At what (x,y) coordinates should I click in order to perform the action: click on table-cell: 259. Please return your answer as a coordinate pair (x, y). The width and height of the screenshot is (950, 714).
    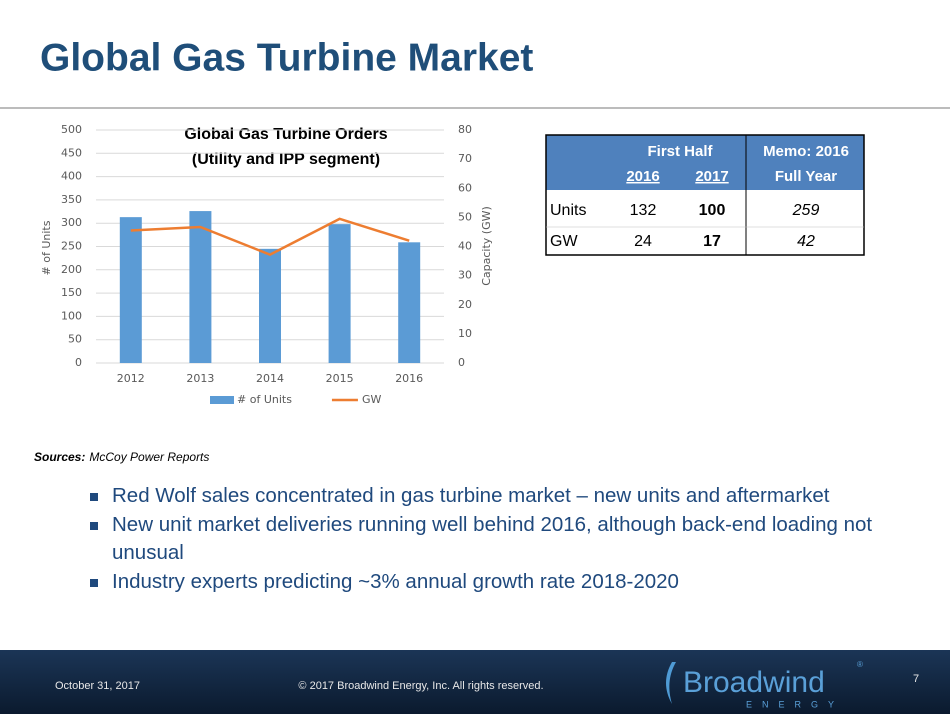
    Looking at the image, I should click on (806, 210).